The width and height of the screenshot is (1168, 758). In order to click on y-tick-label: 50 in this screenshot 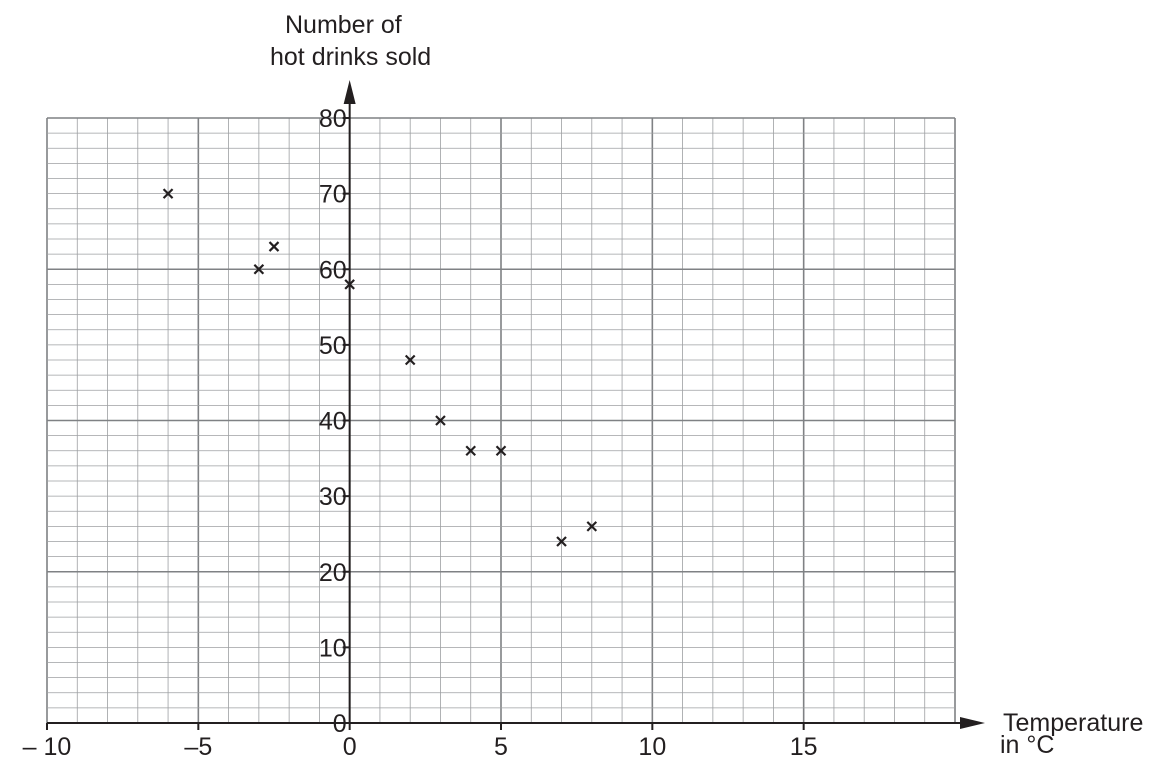, I will do `click(333, 346)`.